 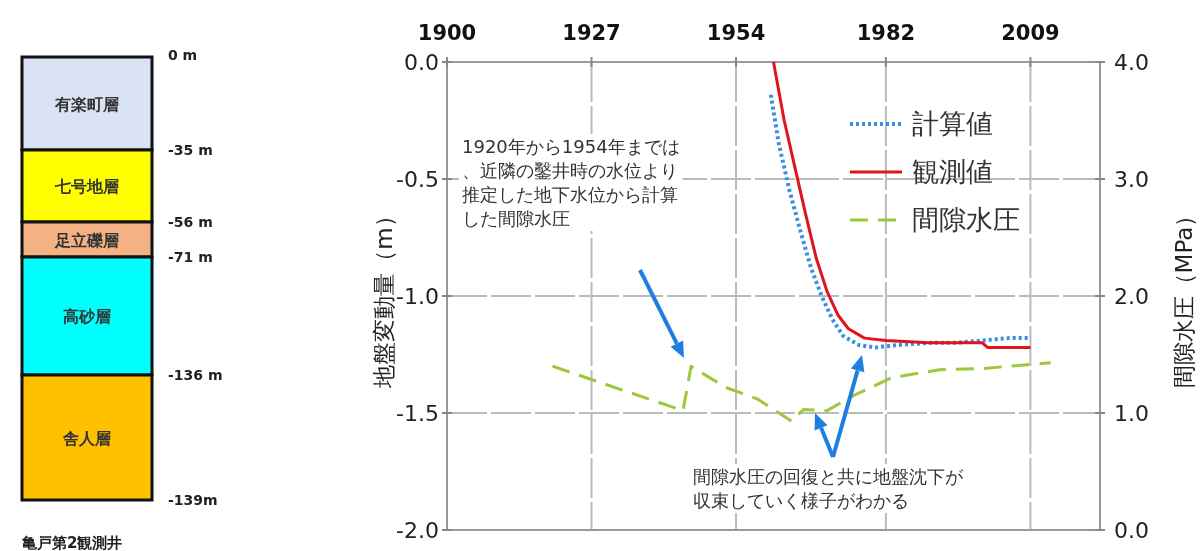 I want to click on x-tick-label: 1900, so click(x=447, y=33).